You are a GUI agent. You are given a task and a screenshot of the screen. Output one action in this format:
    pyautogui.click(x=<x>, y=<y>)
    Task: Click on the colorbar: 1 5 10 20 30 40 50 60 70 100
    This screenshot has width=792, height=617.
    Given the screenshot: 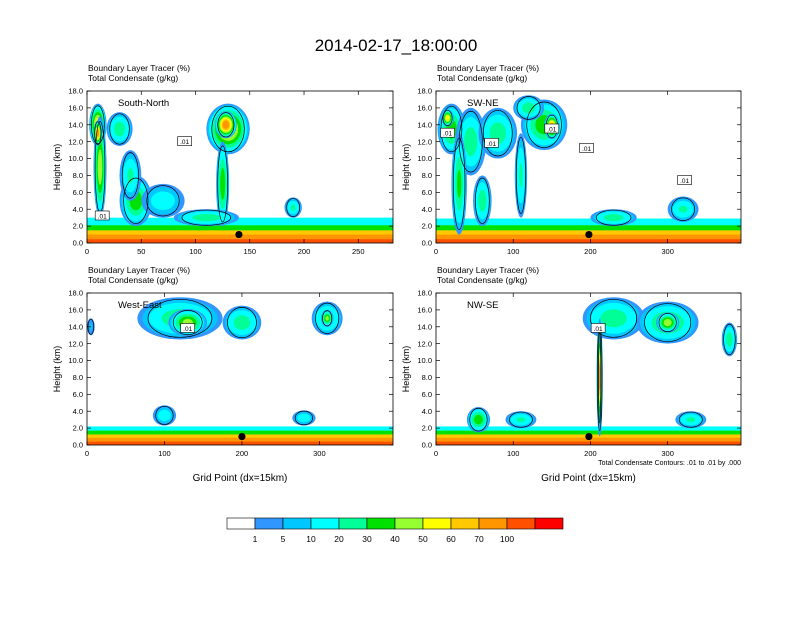 What is the action you would take?
    pyautogui.click(x=395, y=530)
    